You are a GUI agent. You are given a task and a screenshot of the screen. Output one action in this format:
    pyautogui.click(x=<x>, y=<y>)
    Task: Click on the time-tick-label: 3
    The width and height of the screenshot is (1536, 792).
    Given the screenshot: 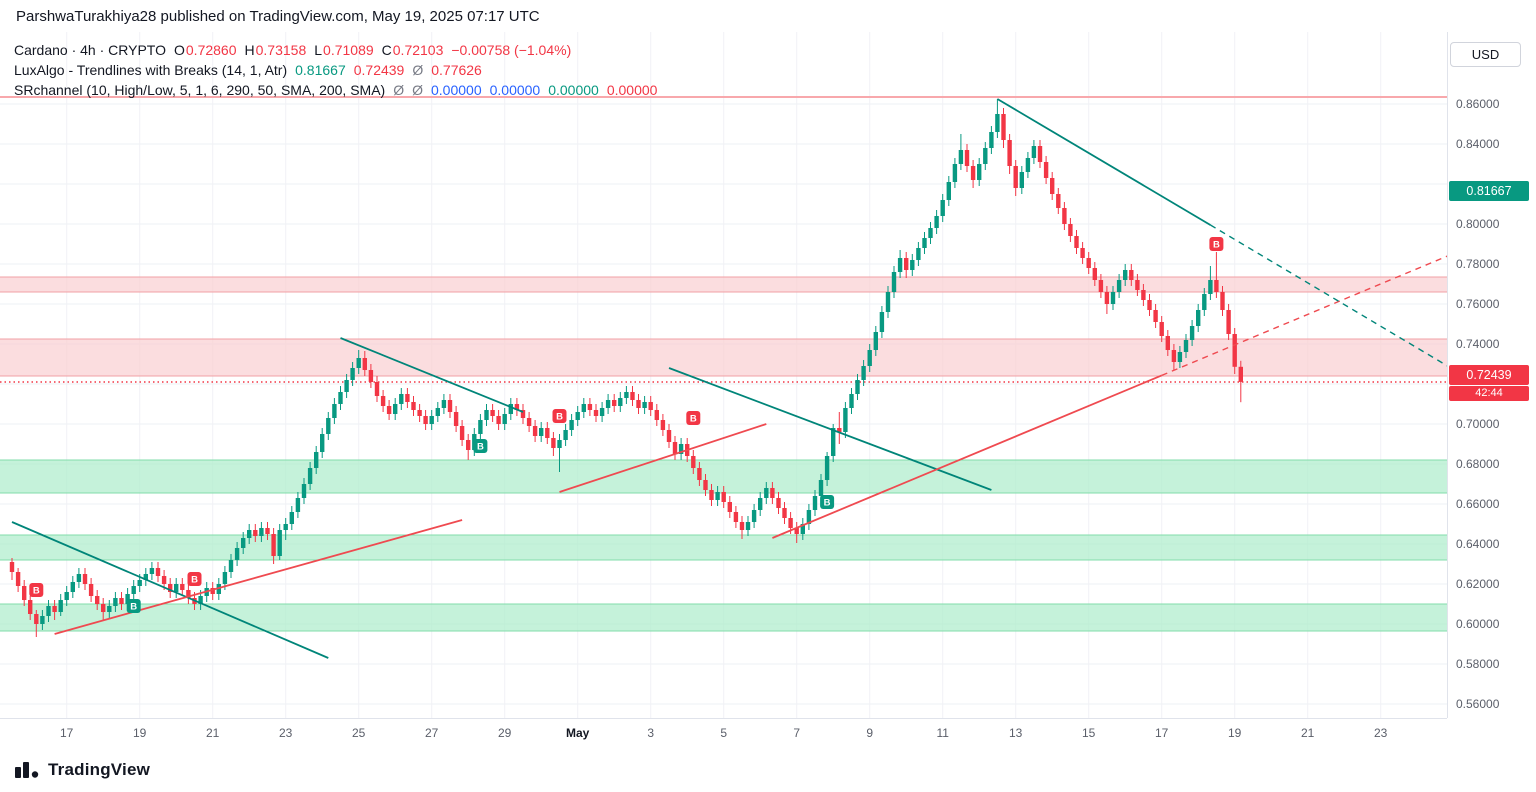 What is the action you would take?
    pyautogui.click(x=651, y=733)
    